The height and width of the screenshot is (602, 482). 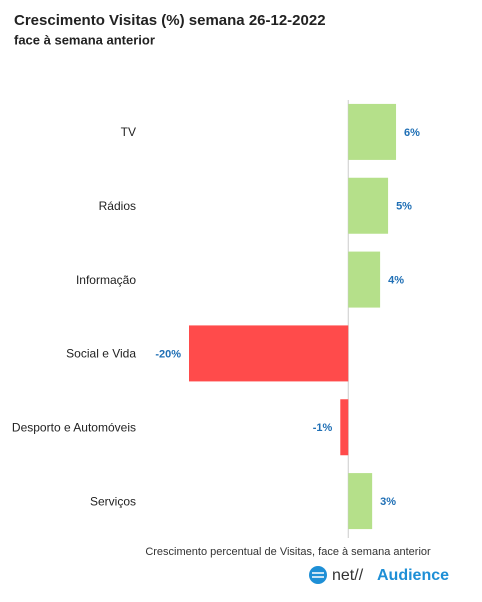 I want to click on logo-icon, so click(x=318, y=575).